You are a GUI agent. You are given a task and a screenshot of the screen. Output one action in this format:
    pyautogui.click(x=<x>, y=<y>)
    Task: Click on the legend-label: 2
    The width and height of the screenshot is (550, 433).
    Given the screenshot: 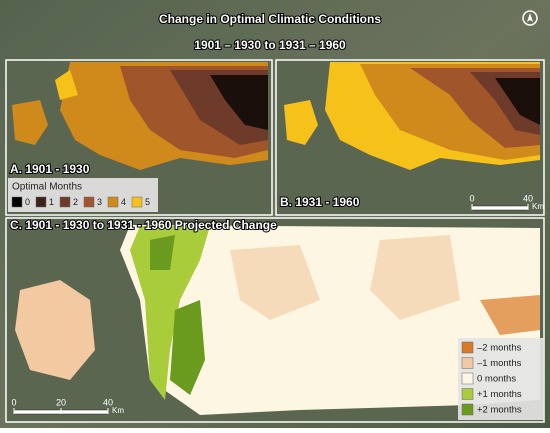 What is the action you would take?
    pyautogui.click(x=75, y=202)
    